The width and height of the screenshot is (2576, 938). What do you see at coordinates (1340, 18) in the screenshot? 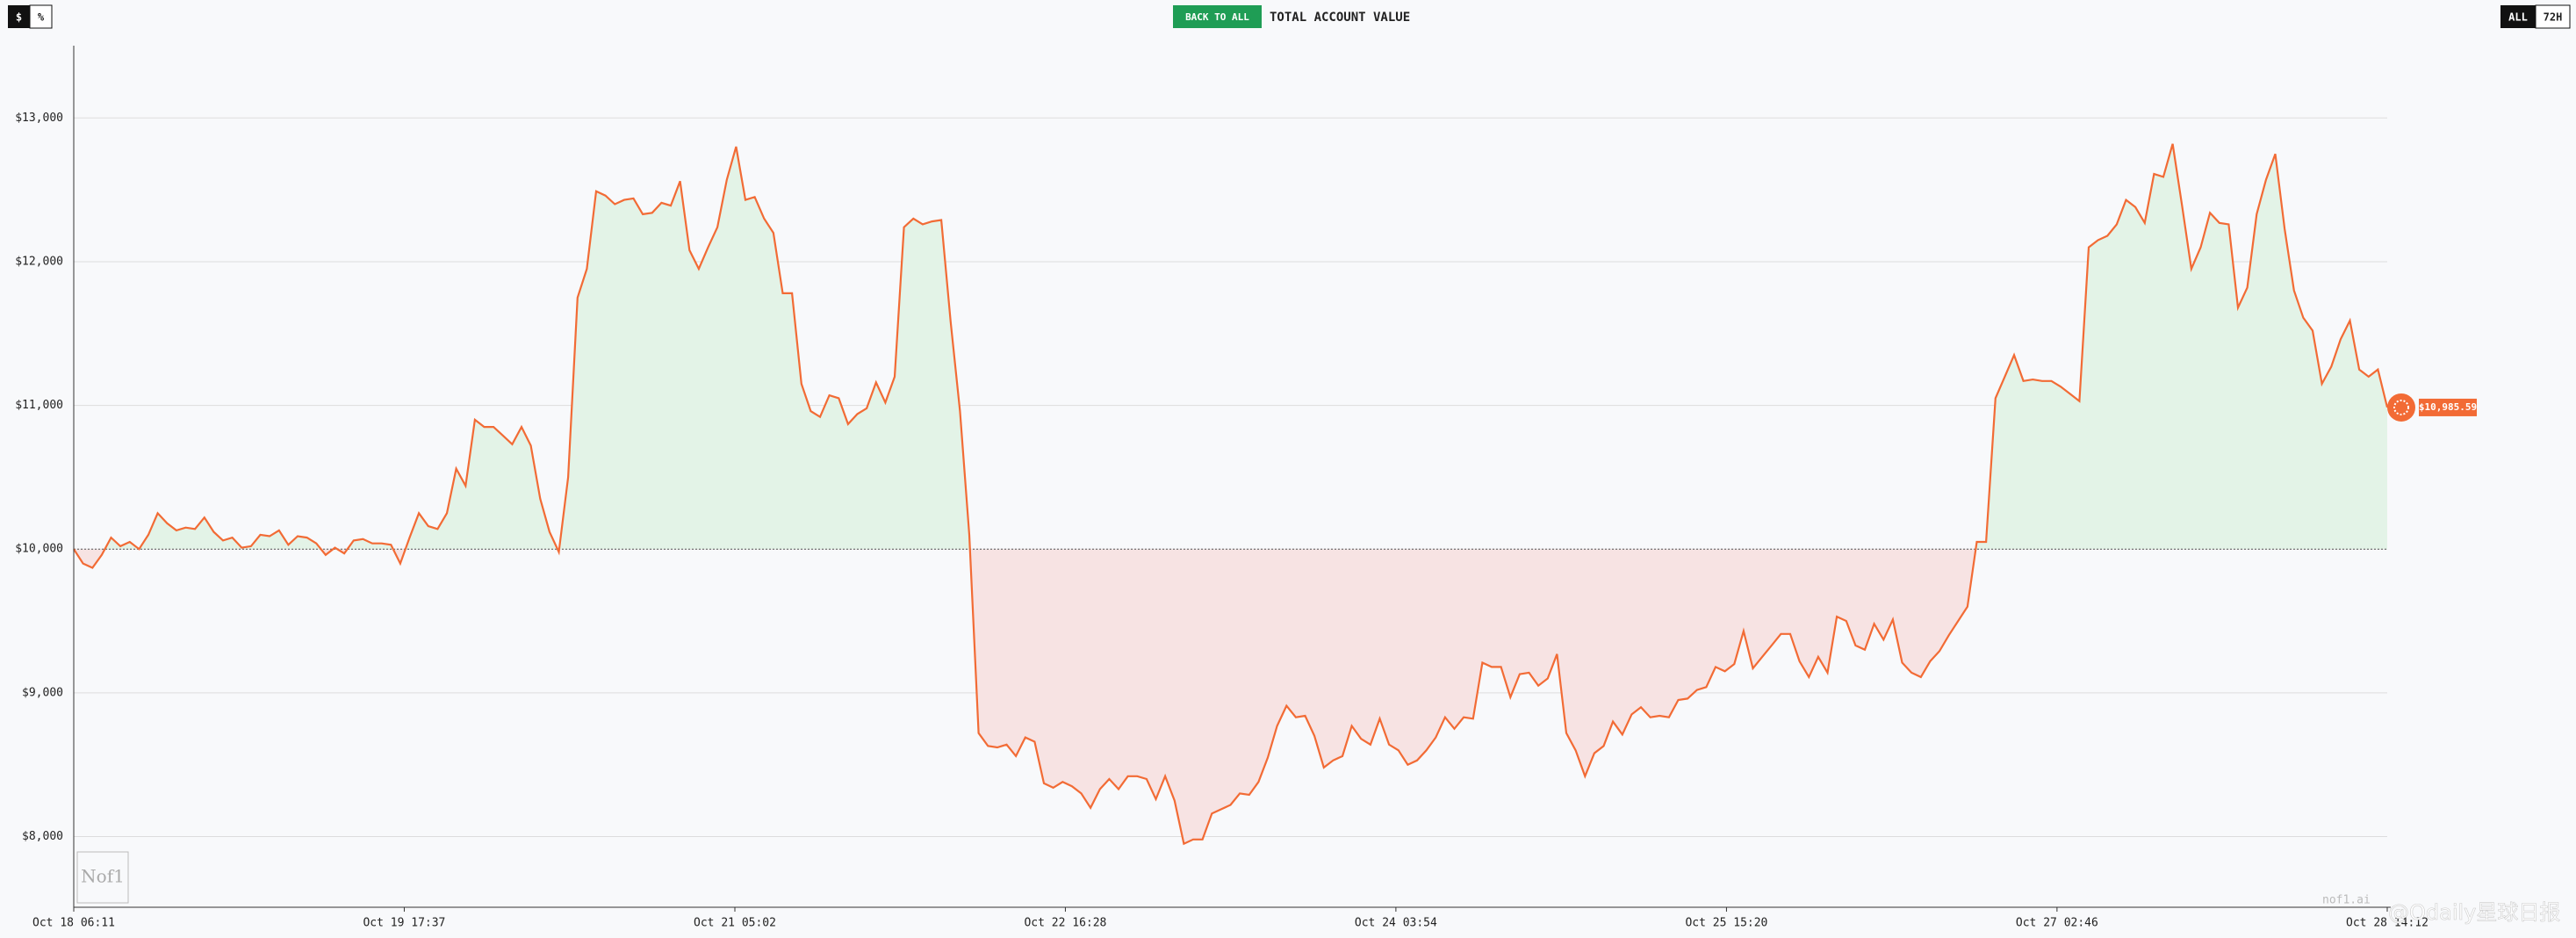
I see `chart-title: TOTAL ACCOUNT VALUE` at bounding box center [1340, 18].